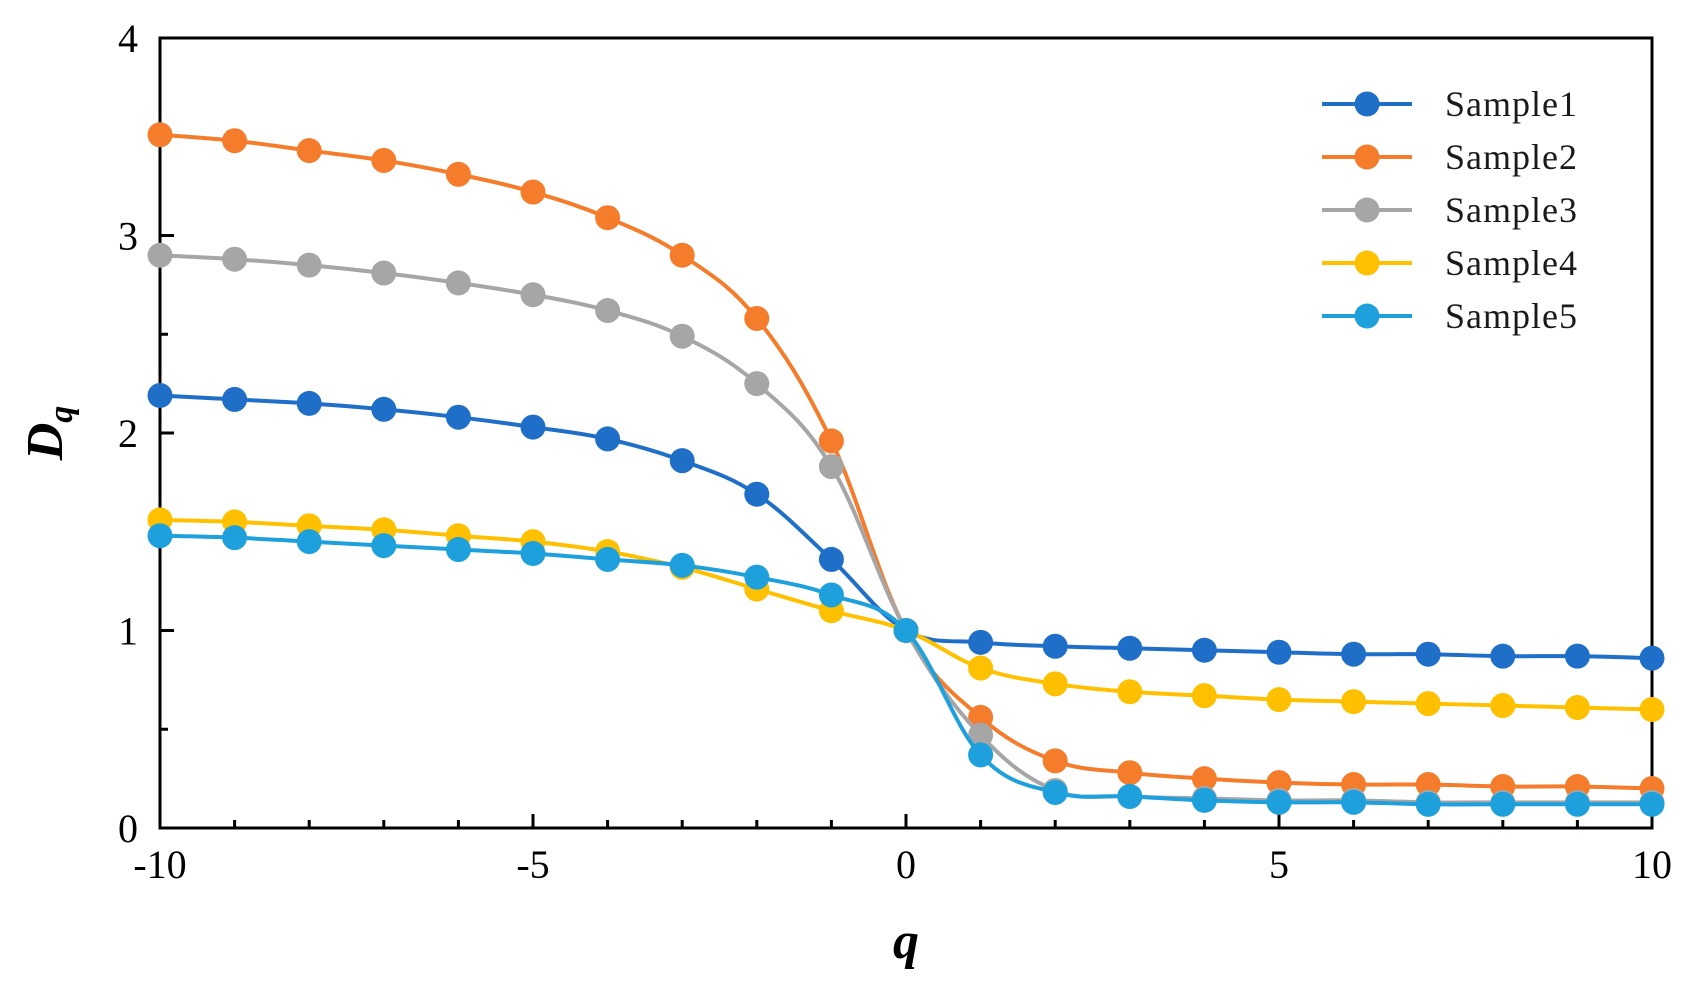 This screenshot has width=1685, height=988. I want to click on legend-item-sample3: Sample3, so click(1450, 210).